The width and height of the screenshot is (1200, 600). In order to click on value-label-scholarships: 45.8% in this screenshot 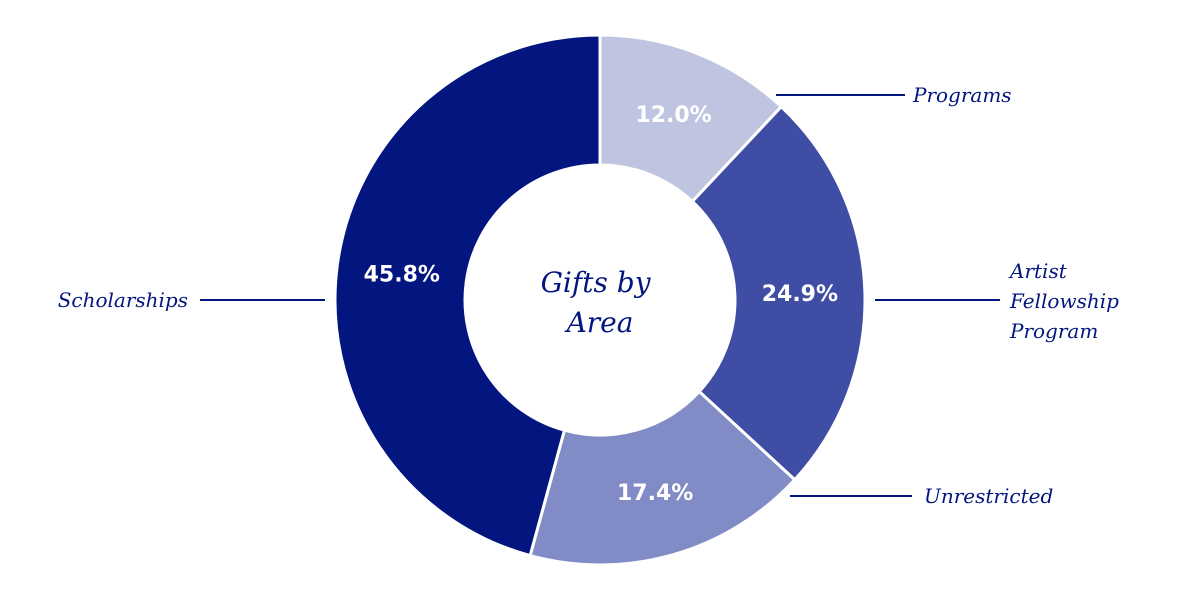, I will do `click(402, 274)`.